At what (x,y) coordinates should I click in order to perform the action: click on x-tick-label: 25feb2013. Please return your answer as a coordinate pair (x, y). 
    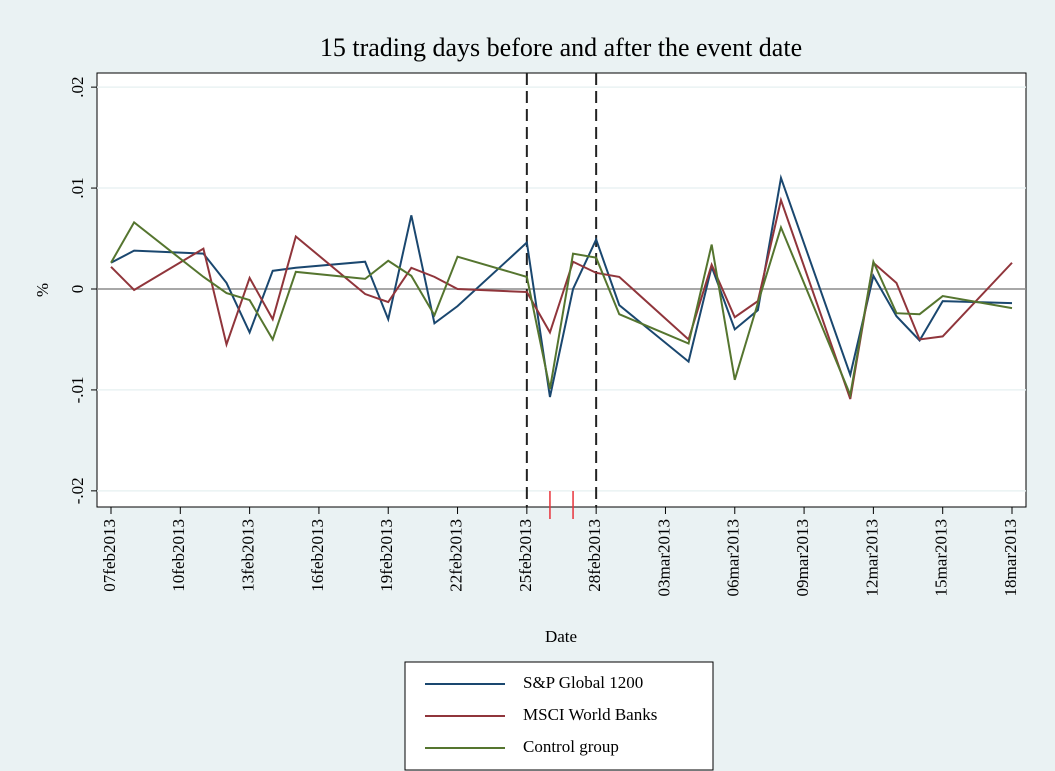
    Looking at the image, I should click on (525, 555).